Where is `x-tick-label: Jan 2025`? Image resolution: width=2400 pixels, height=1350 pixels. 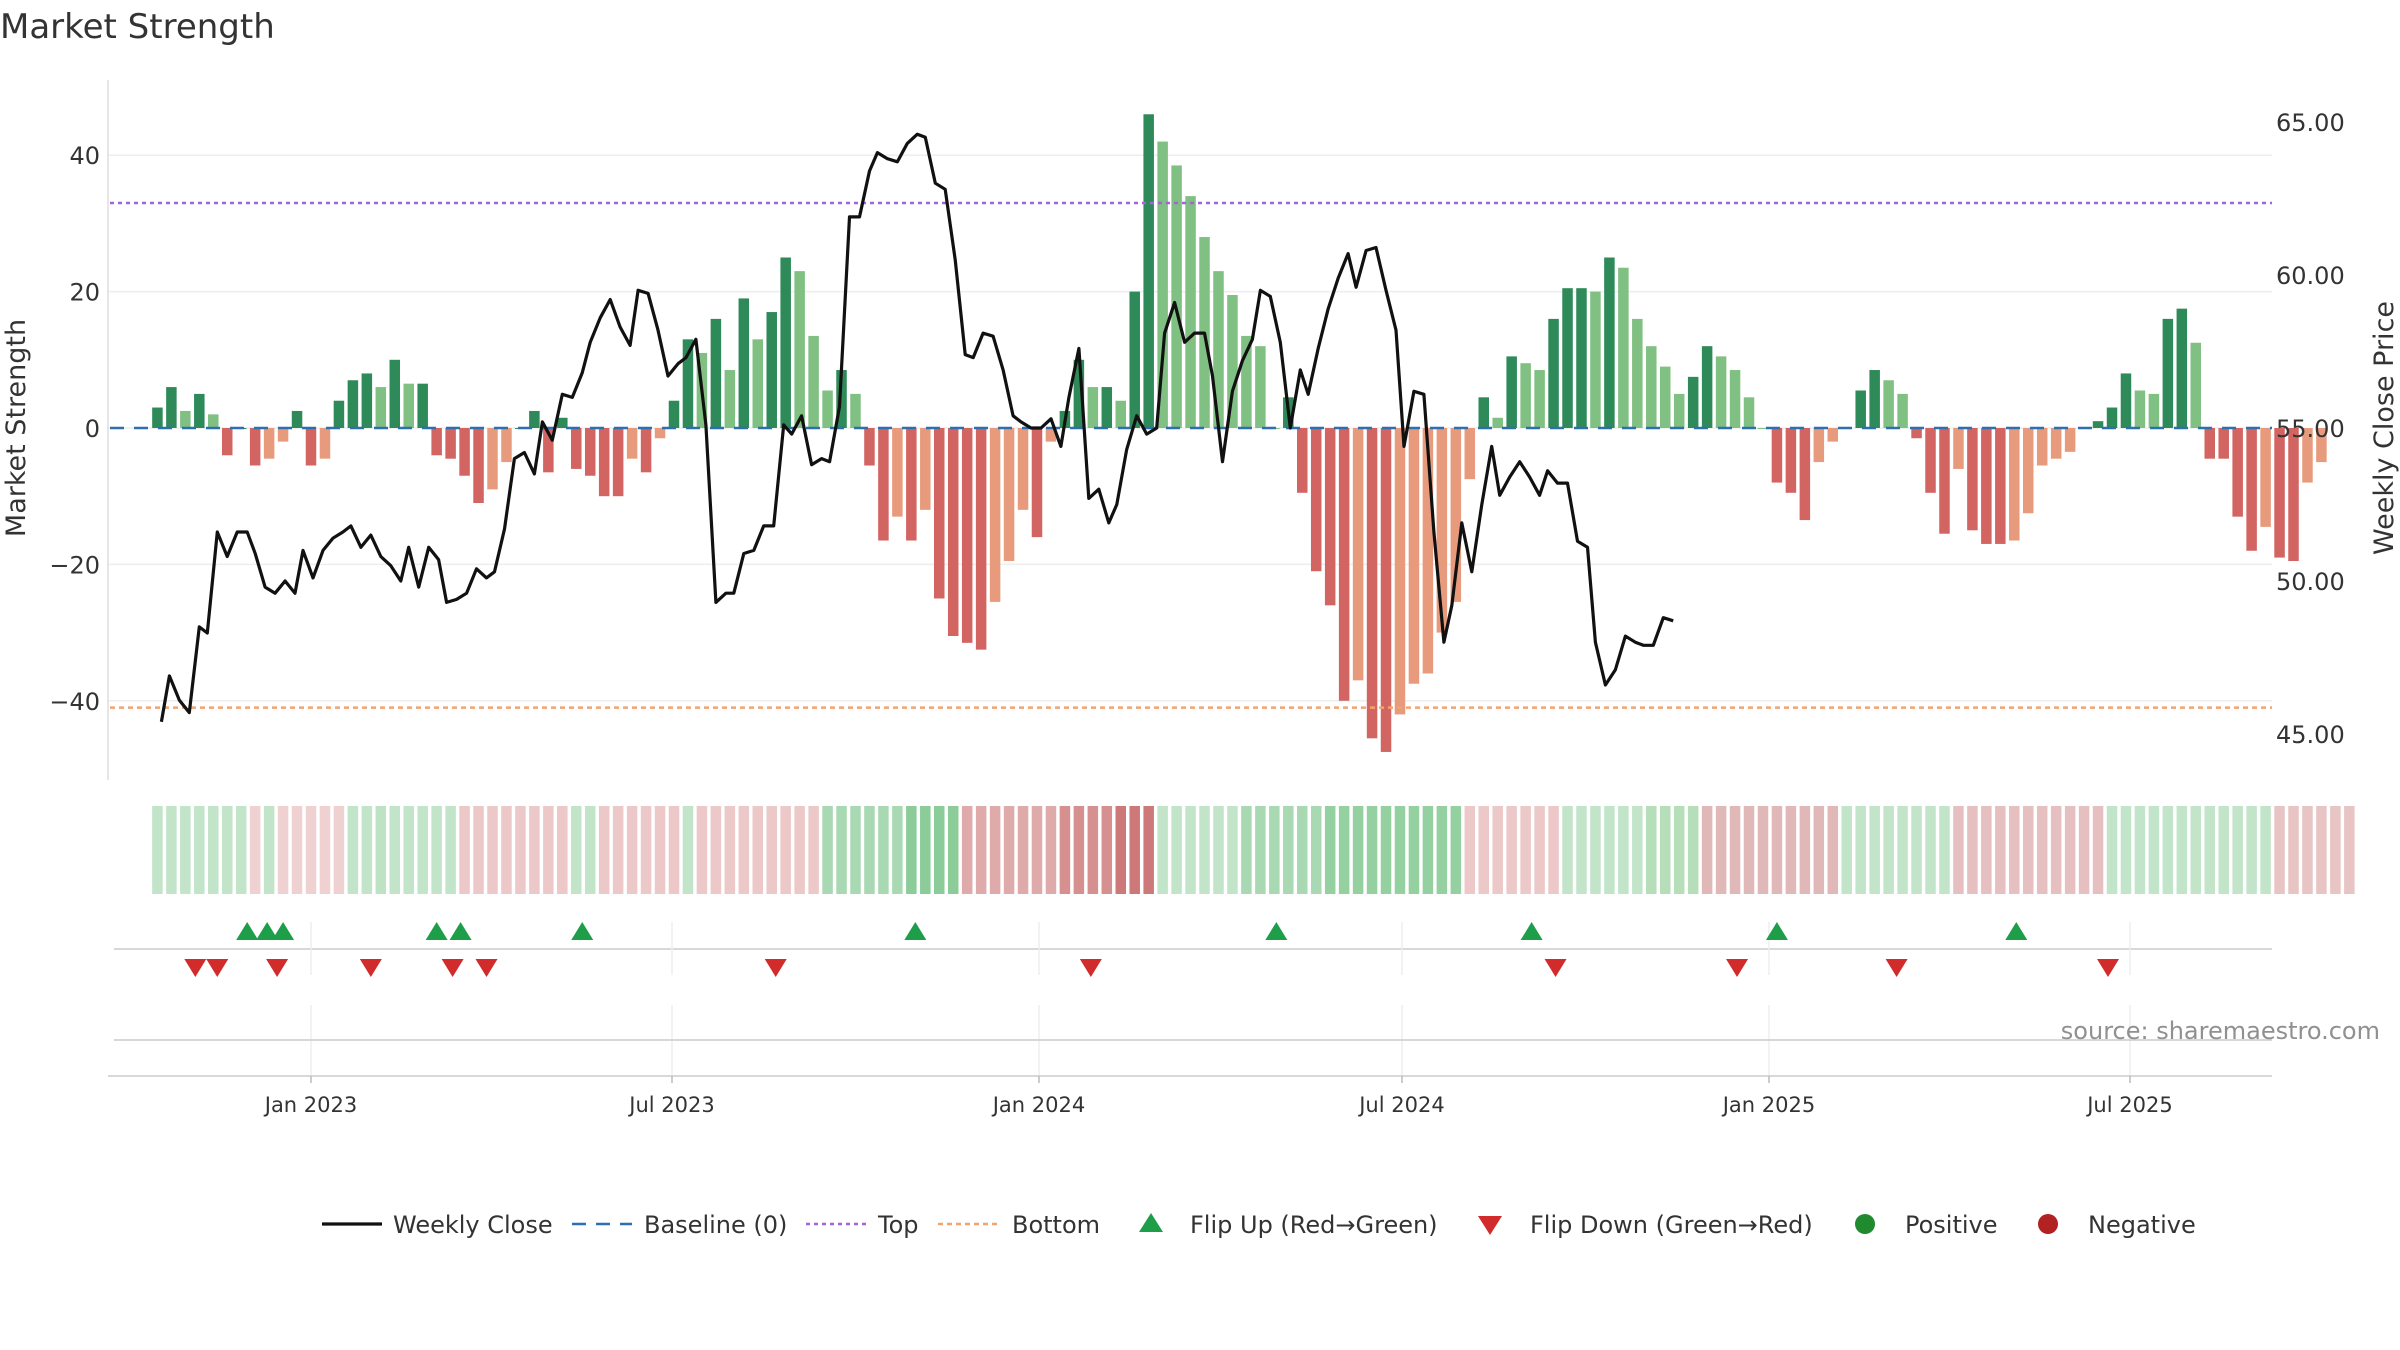
x-tick-label: Jan 2025 is located at coordinates (1768, 1105).